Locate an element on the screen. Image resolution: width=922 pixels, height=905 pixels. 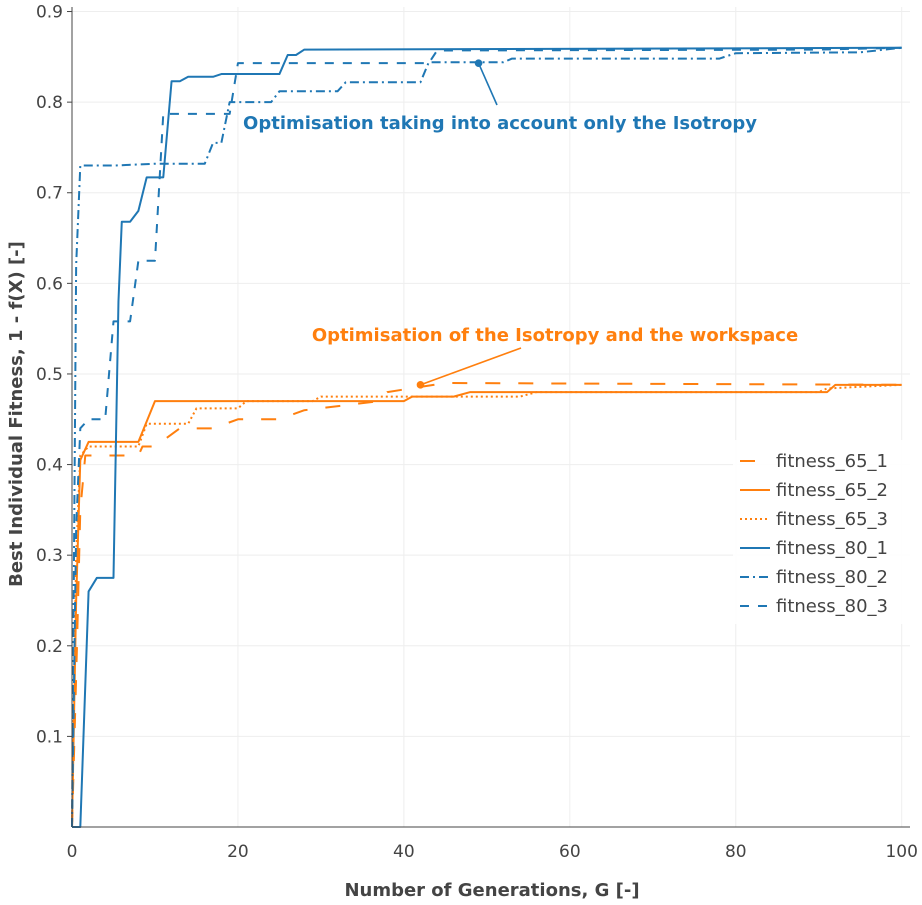
y-tick-label: 0.4 is located at coordinates (49, 466).